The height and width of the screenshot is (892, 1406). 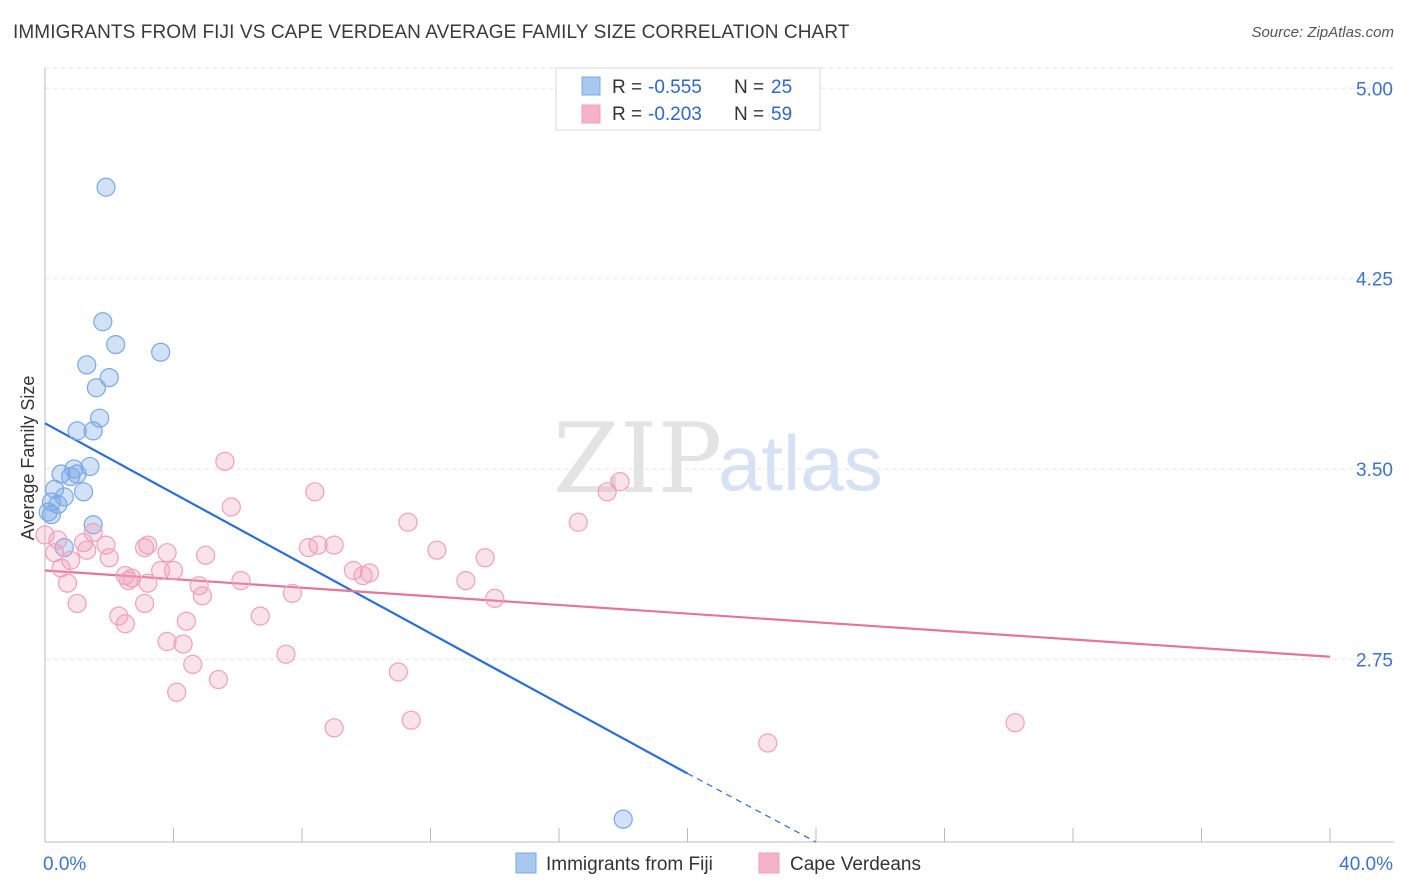 What do you see at coordinates (526, 863) in the screenshot?
I see `bottom-legend-swatch-fiji` at bounding box center [526, 863].